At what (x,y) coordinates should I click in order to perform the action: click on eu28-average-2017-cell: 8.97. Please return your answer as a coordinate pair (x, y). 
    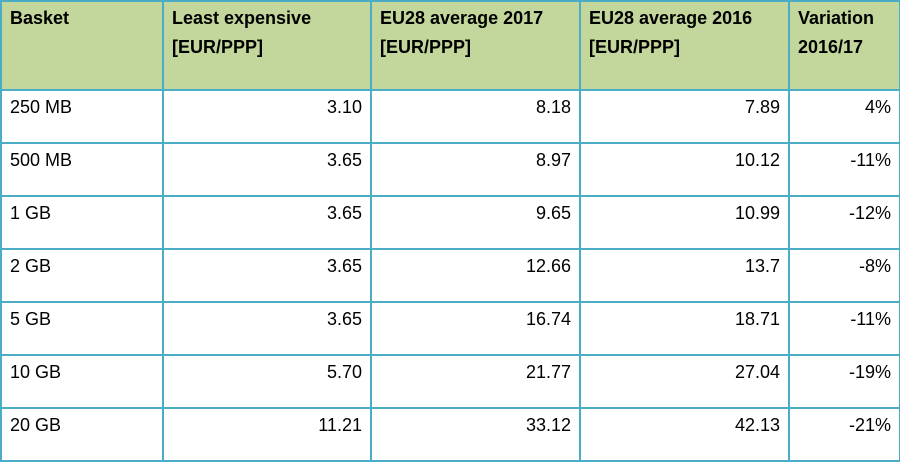
    Looking at the image, I should click on (475, 169).